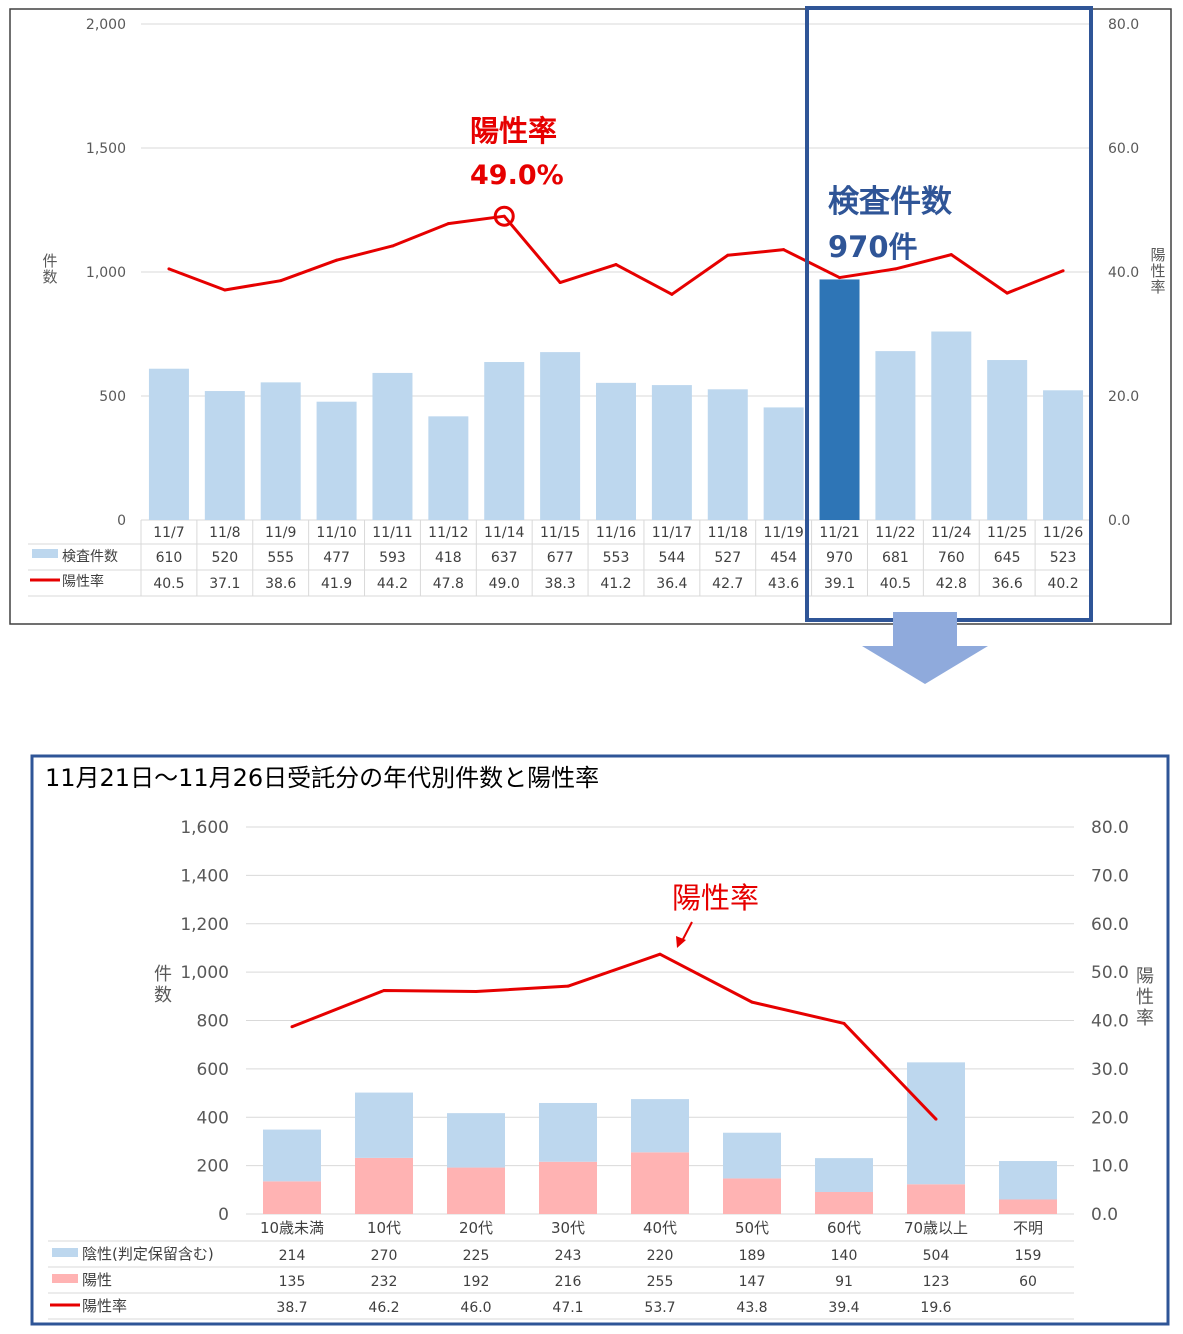  I want to click on table-cell-rate: 38.6, so click(280, 584).